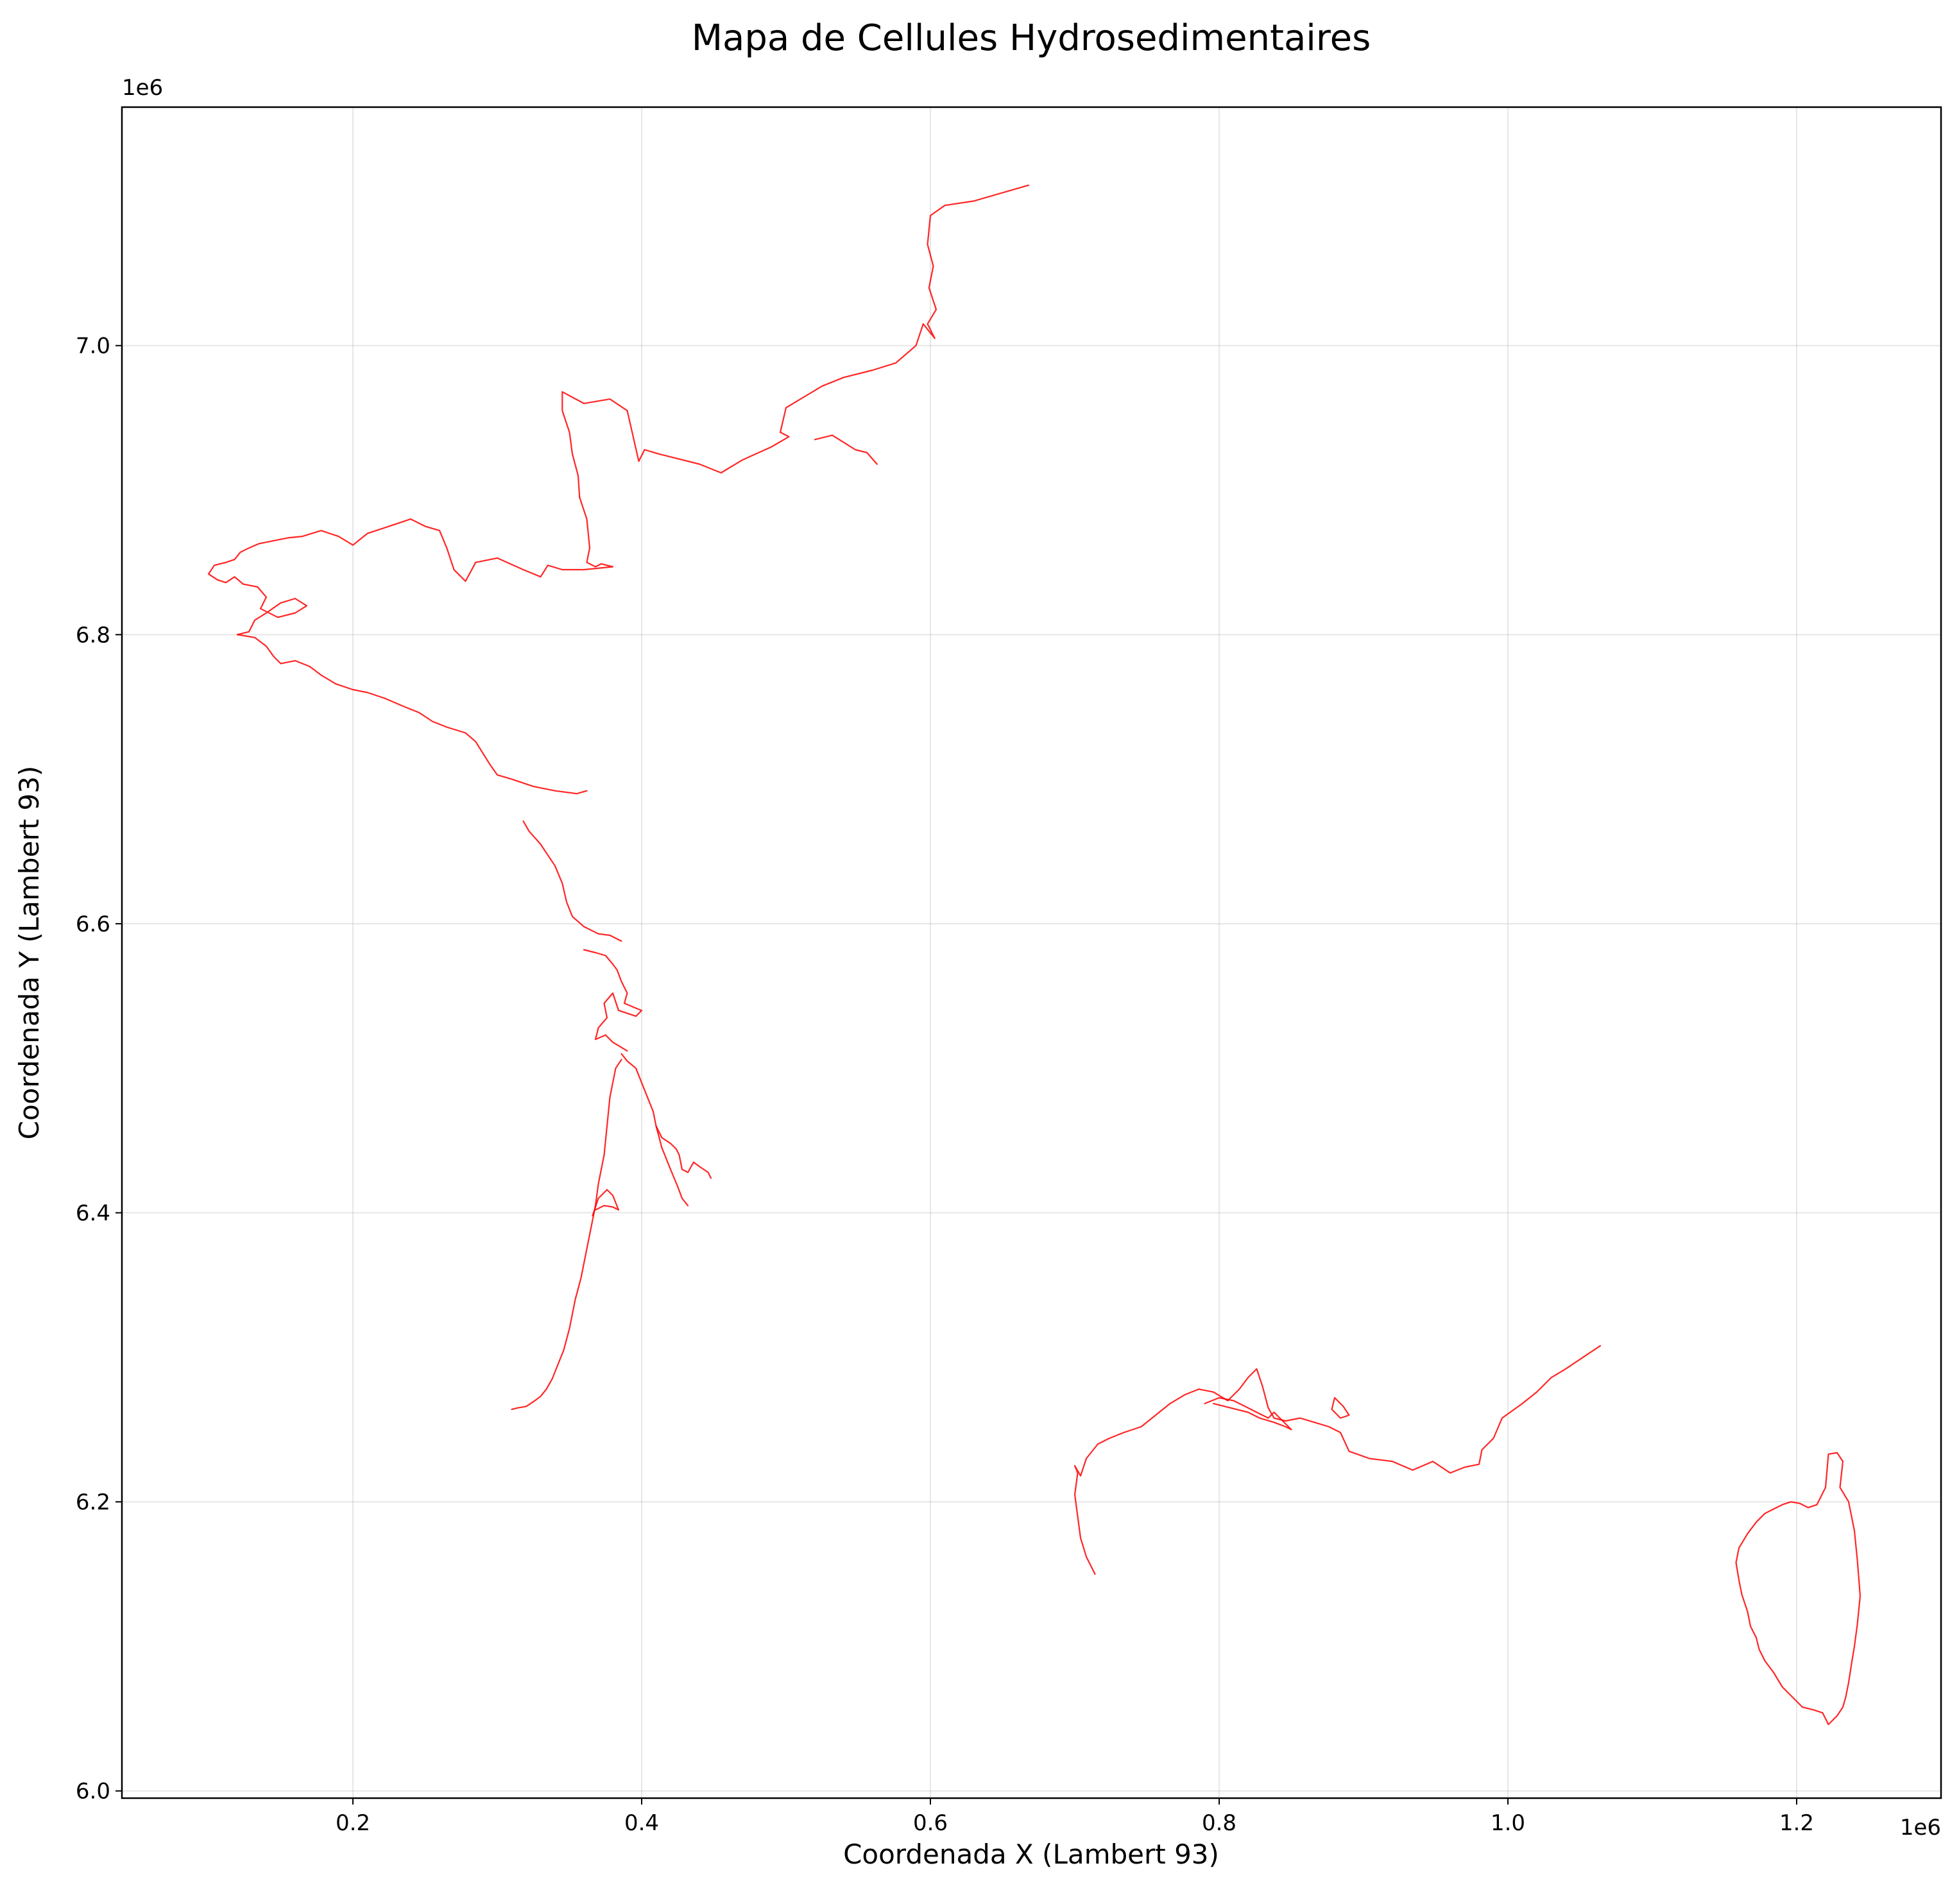 The image size is (1959, 1904). What do you see at coordinates (93, 346) in the screenshot?
I see `y-tick-label: 7.0` at bounding box center [93, 346].